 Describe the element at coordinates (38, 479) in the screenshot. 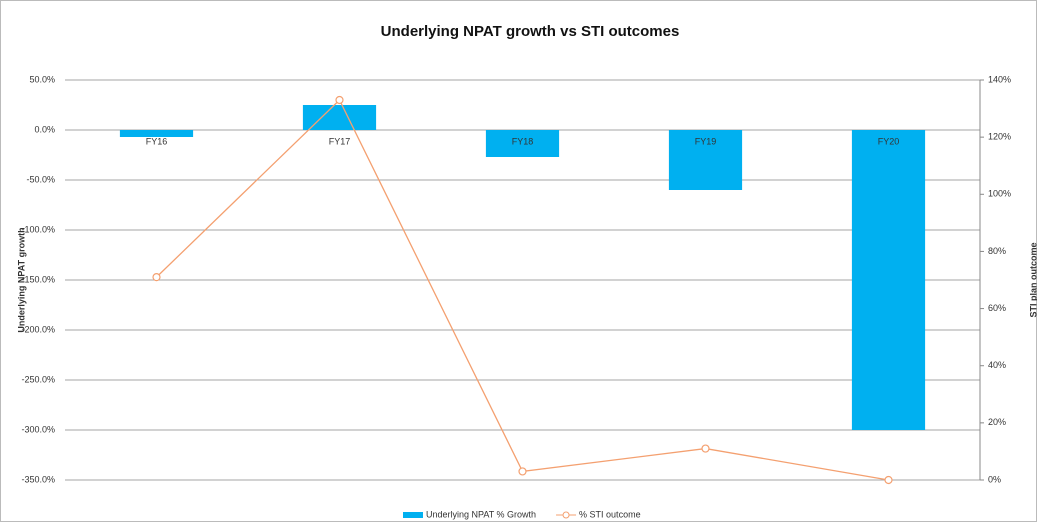

I see `y-tick-label: -350.0%` at that location.